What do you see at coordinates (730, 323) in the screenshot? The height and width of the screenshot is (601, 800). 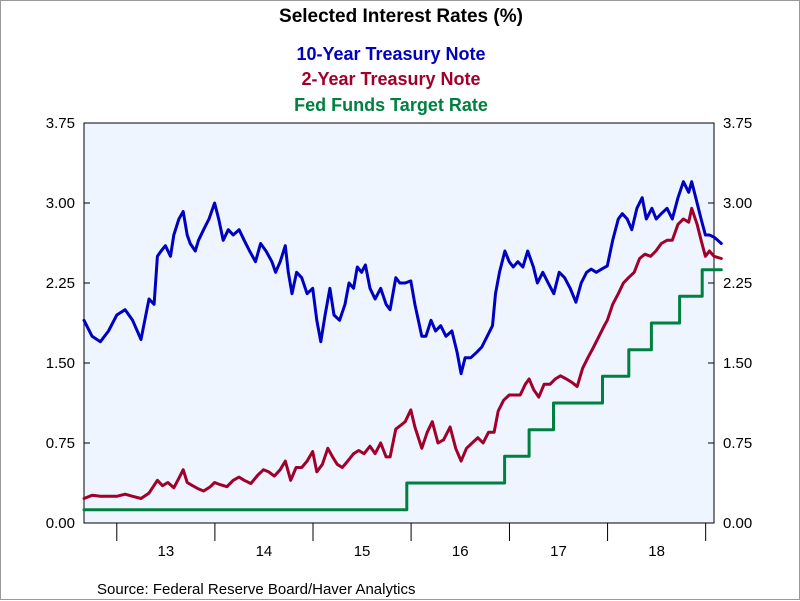 I see `y-axis-right: 0.00 0.75 1.50 2.25 3.00 3.75` at bounding box center [730, 323].